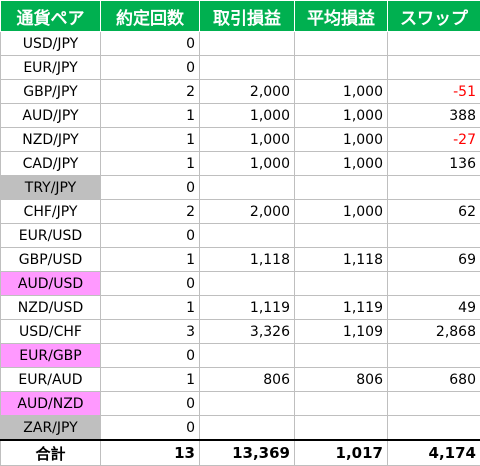 The height and width of the screenshot is (466, 480). What do you see at coordinates (50, 403) in the screenshot?
I see `cell-pair: AUD/NZD` at bounding box center [50, 403].